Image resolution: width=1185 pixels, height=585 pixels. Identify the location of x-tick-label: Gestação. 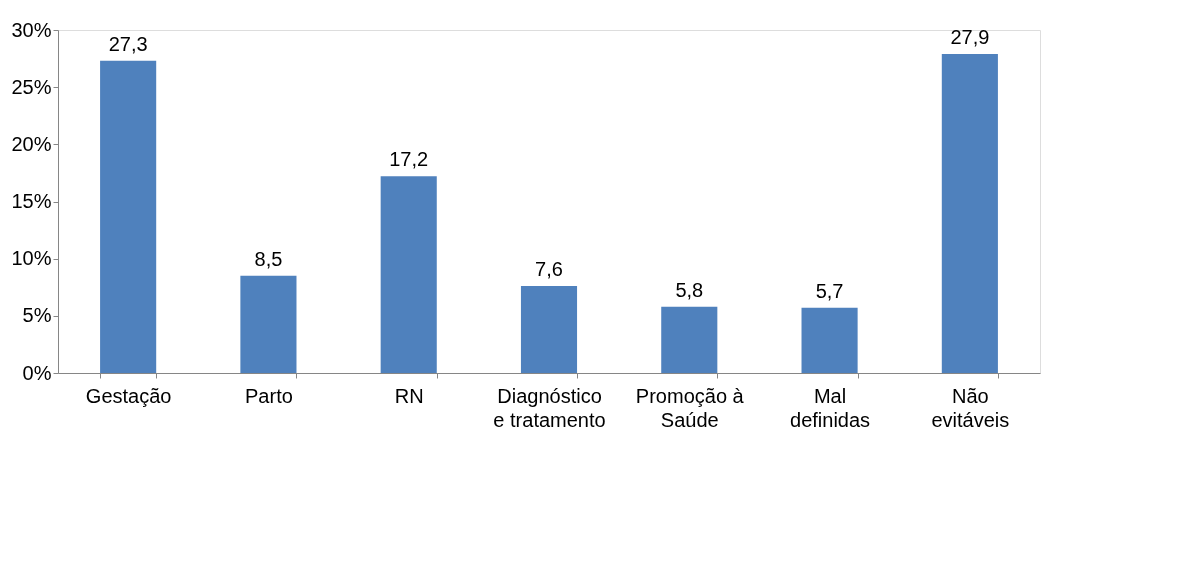
(128, 395).